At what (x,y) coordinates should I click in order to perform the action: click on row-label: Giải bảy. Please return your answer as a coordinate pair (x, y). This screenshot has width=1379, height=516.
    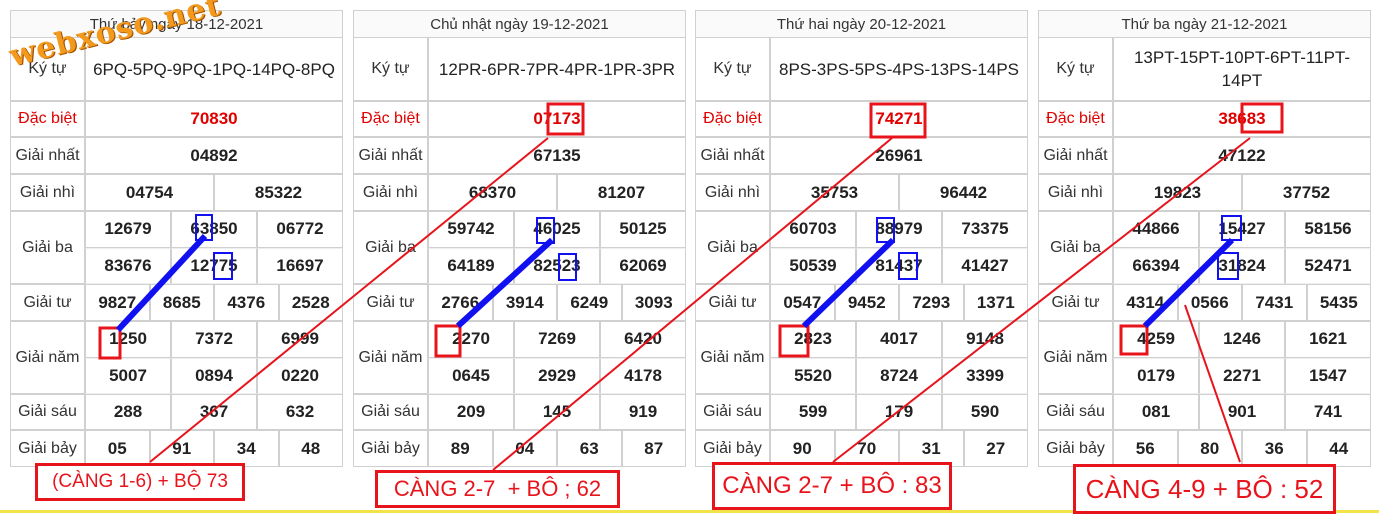
    Looking at the image, I should click on (390, 448).